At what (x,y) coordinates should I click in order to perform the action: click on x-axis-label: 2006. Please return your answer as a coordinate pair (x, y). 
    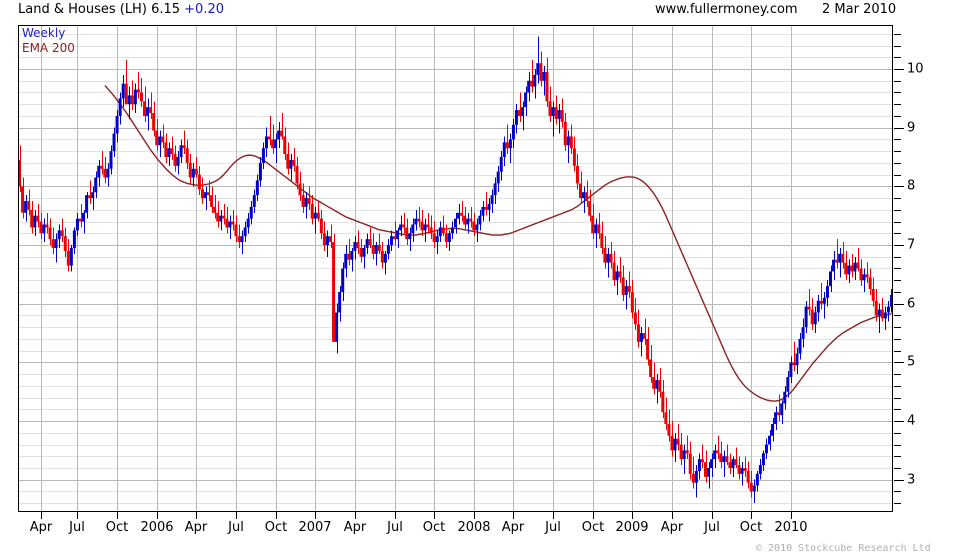
    Looking at the image, I should click on (157, 527).